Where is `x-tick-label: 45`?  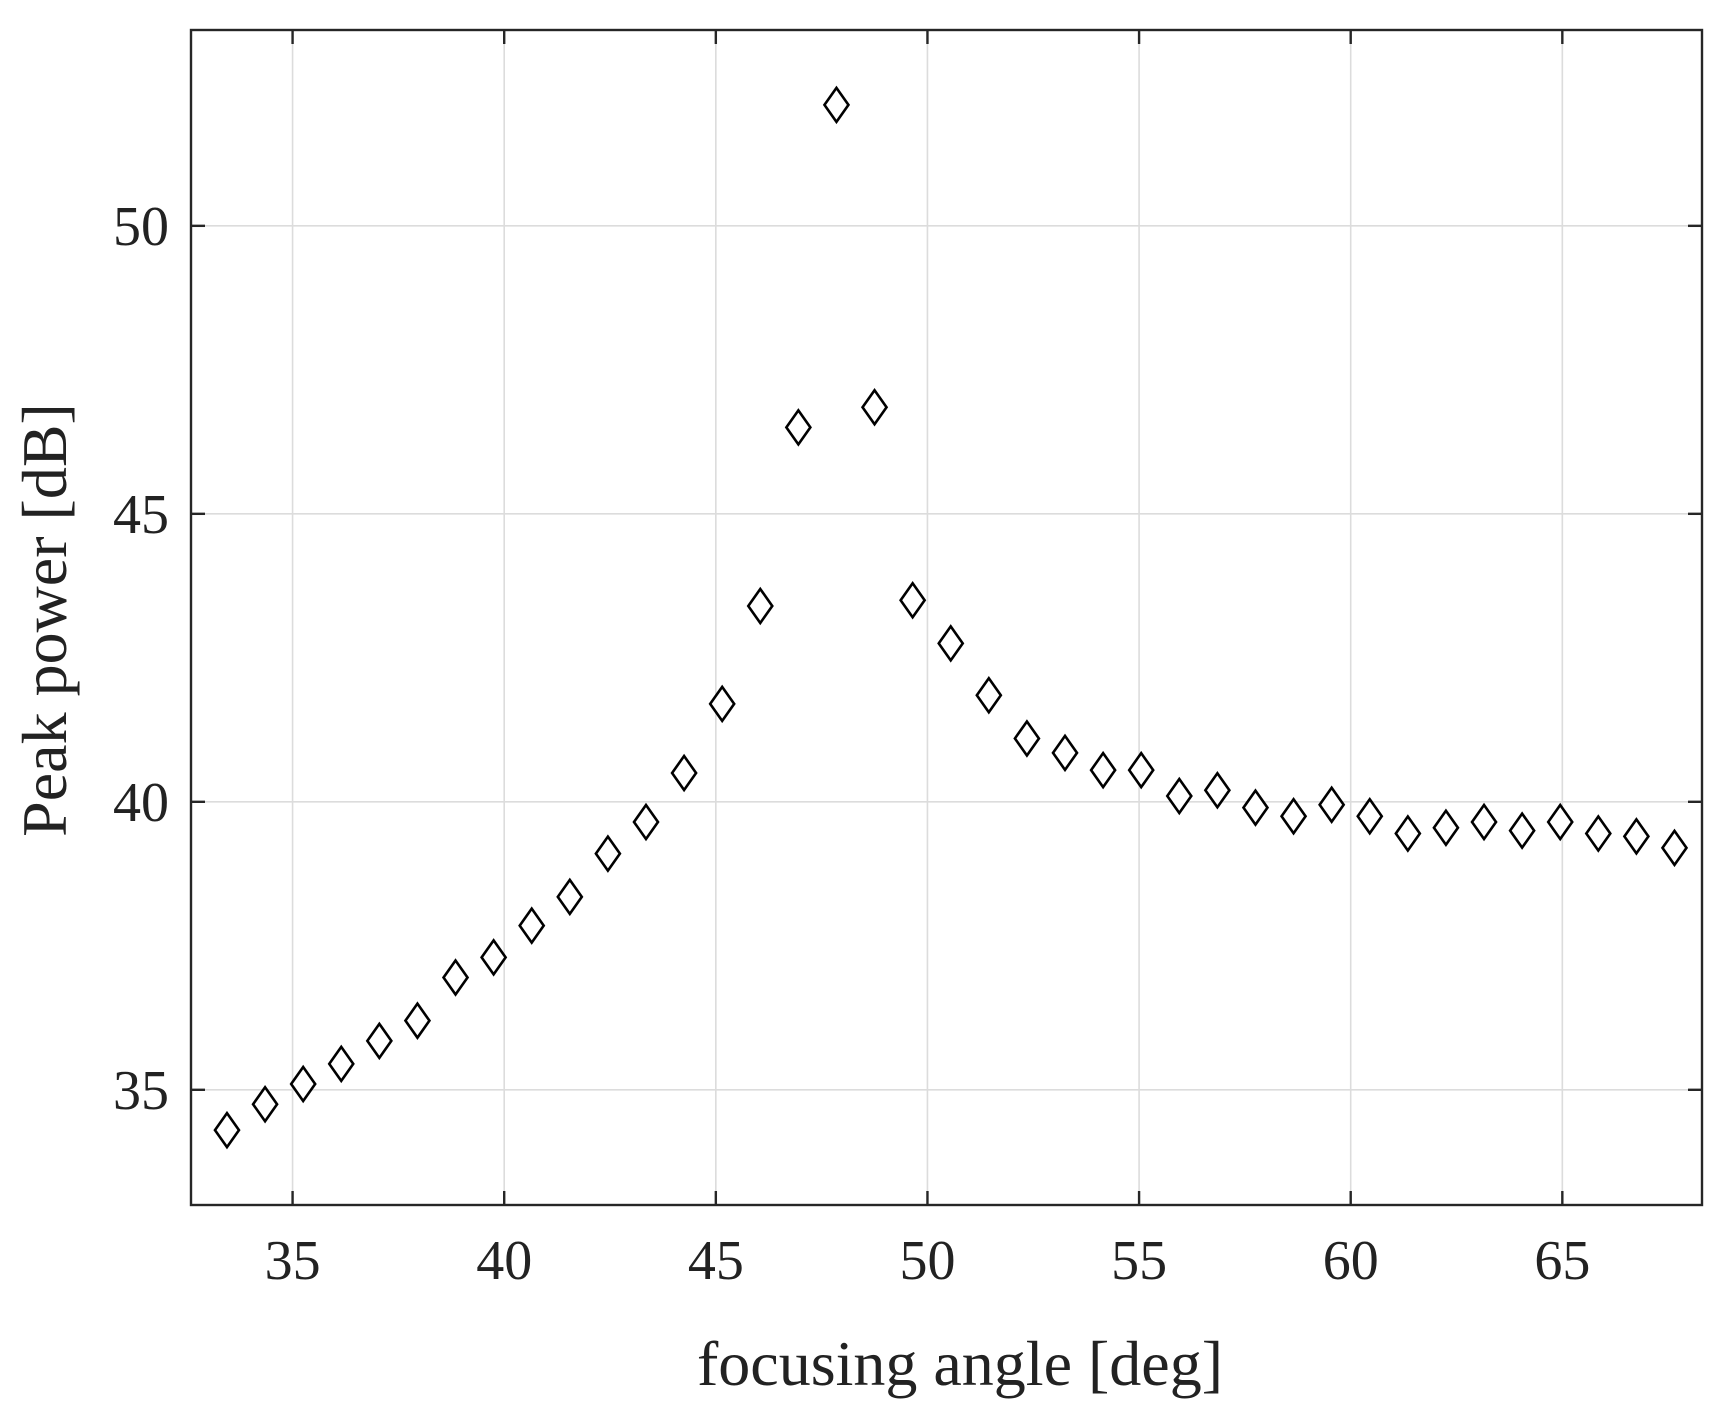
x-tick-label: 45 is located at coordinates (716, 1261).